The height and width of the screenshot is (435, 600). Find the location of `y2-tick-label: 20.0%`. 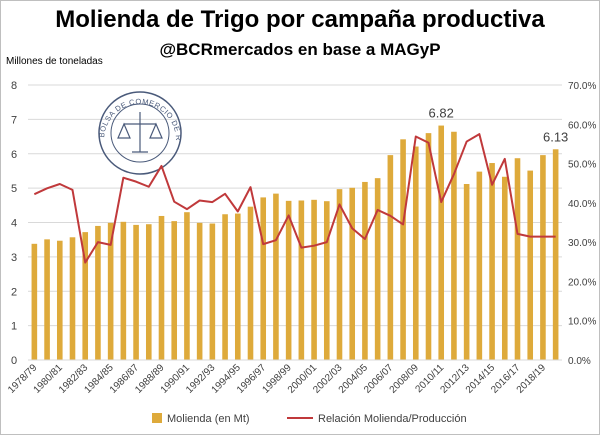

y2-tick-label: 20.0% is located at coordinates (582, 282).